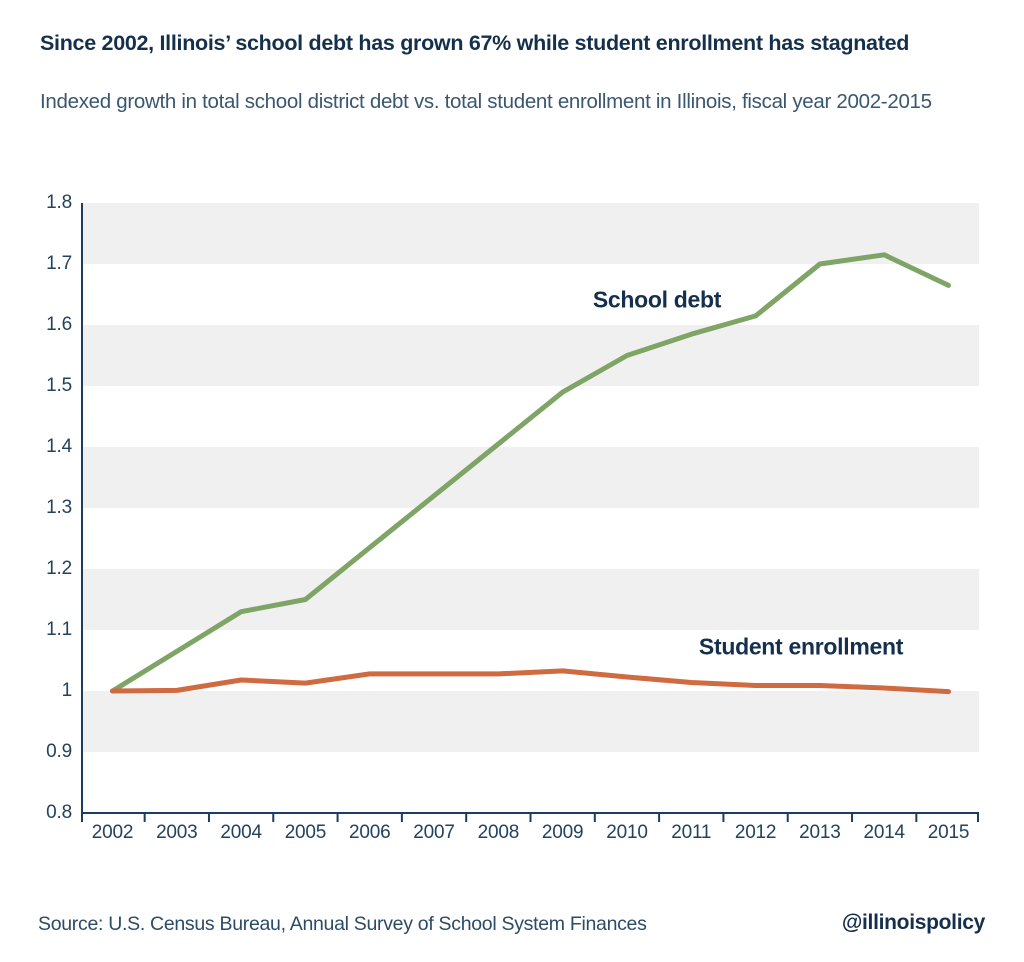 The image size is (1024, 962). What do you see at coordinates (305, 832) in the screenshot?
I see `x-axis-label: 2005` at bounding box center [305, 832].